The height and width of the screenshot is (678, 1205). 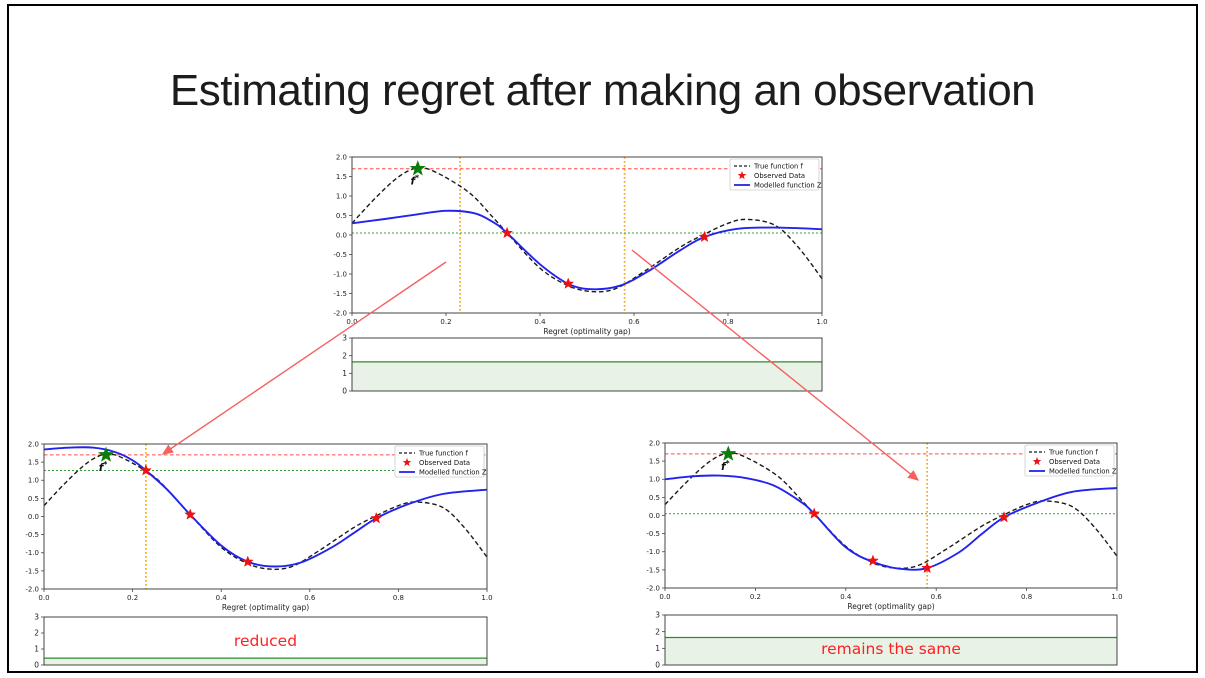 I want to click on model-curve, so click(x=587, y=250).